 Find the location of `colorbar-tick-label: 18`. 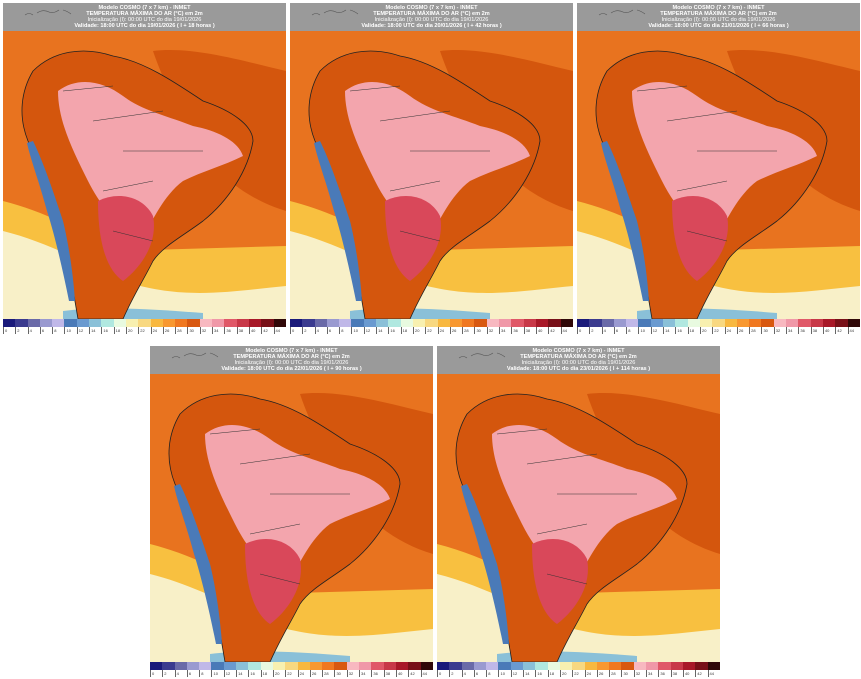

colorbar-tick-label: 18 is located at coordinates (553, 673).